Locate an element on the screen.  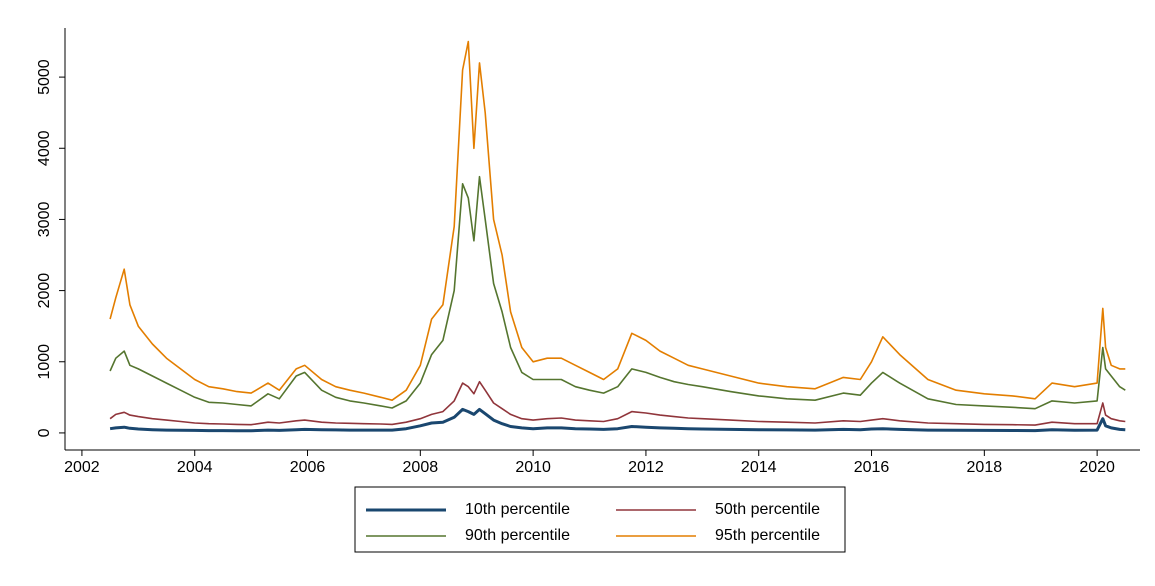
y-tick-label: 1000 is located at coordinates (44, 362).